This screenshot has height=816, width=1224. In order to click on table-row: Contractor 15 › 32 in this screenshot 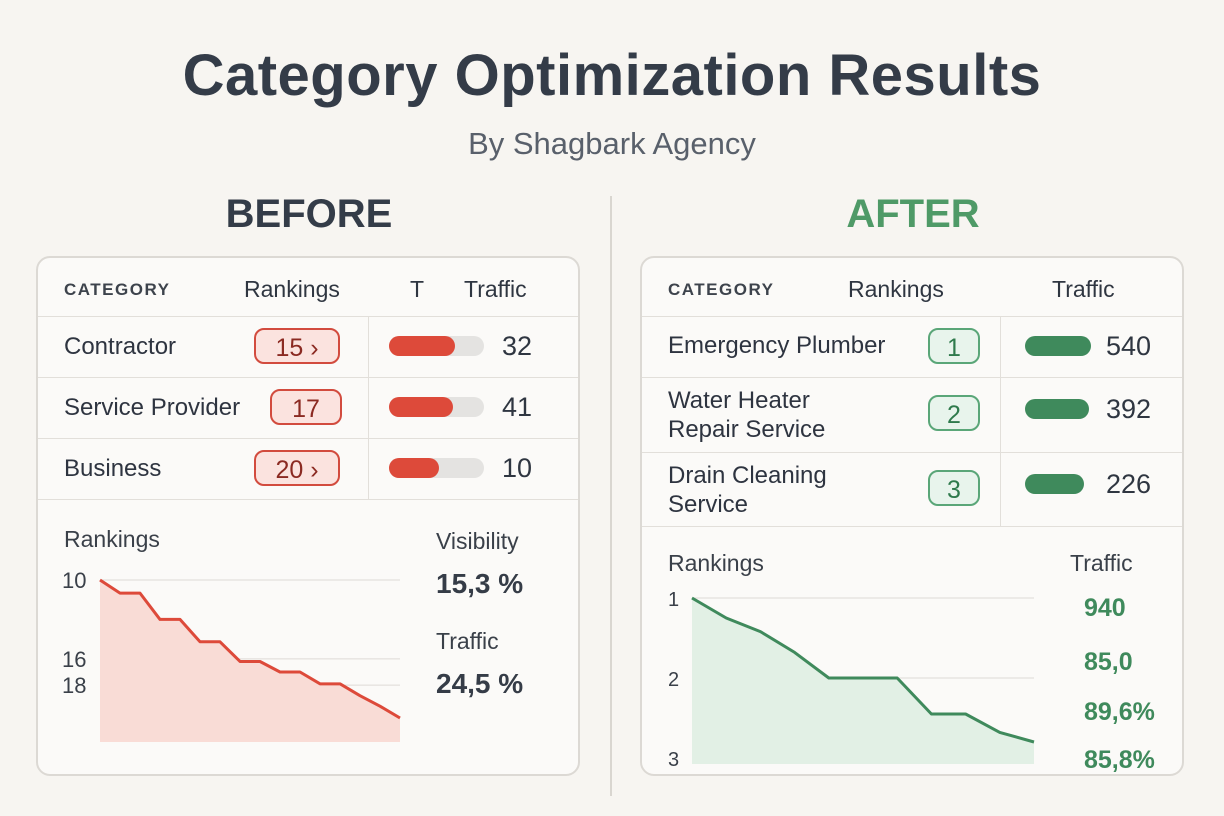, I will do `click(308, 347)`.